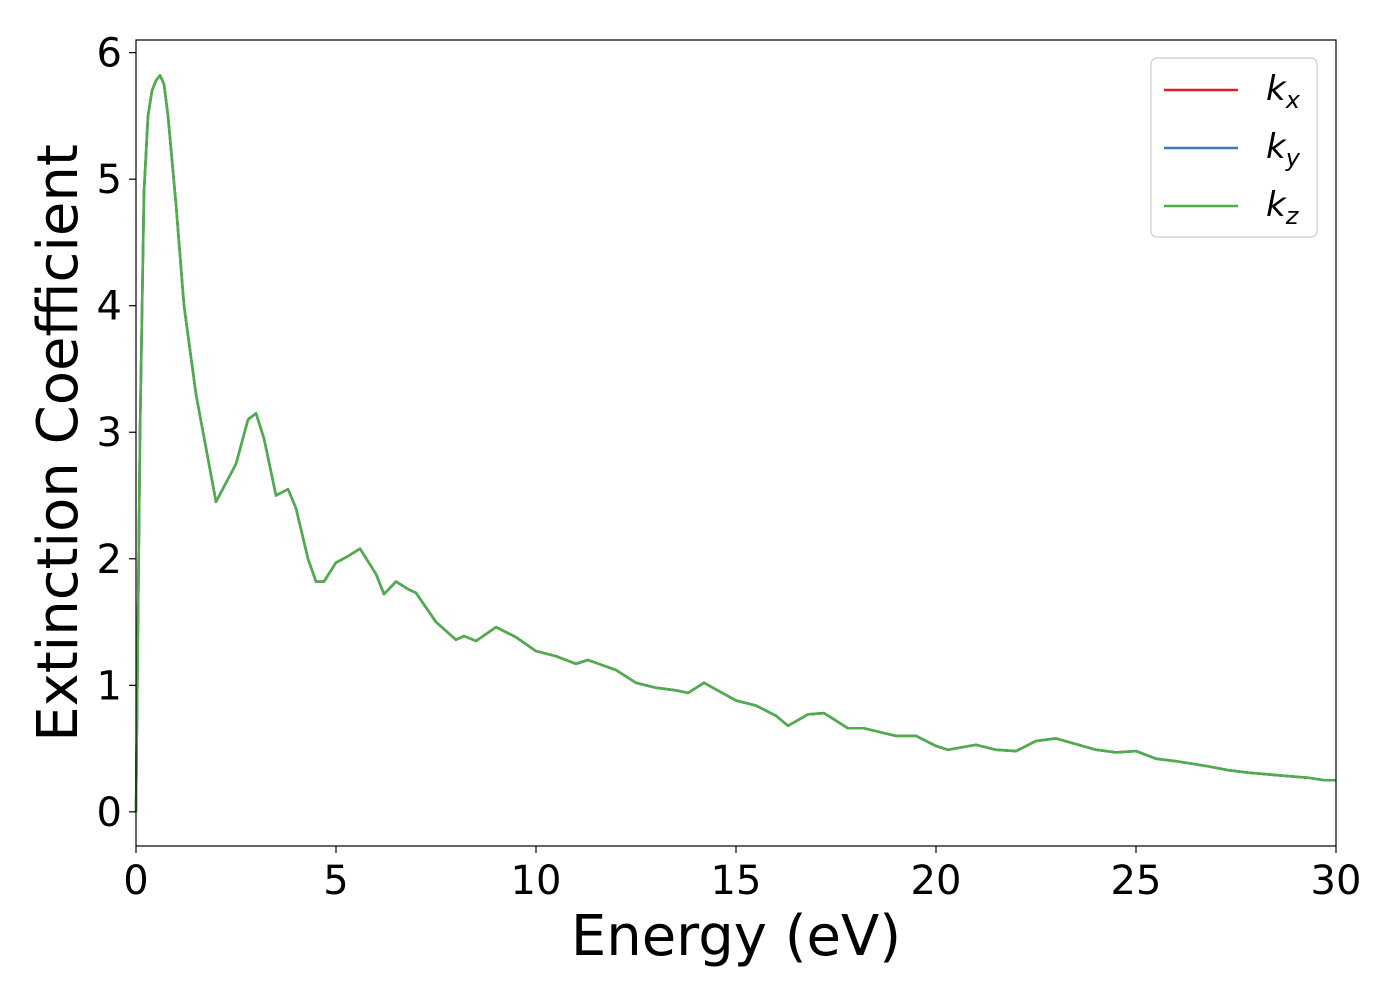 The height and width of the screenshot is (1000, 1400). Describe the element at coordinates (736, 881) in the screenshot. I see `x-tick-label: 15` at that location.